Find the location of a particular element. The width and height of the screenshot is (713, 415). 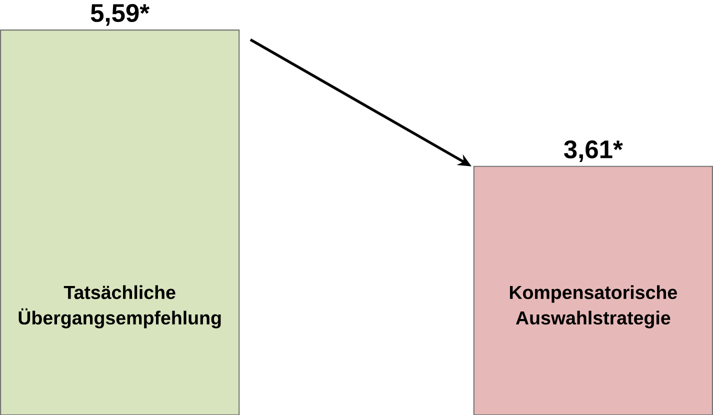

x-tick-label: Tatsächliche Übergangsempfehlung is located at coordinates (119, 306).